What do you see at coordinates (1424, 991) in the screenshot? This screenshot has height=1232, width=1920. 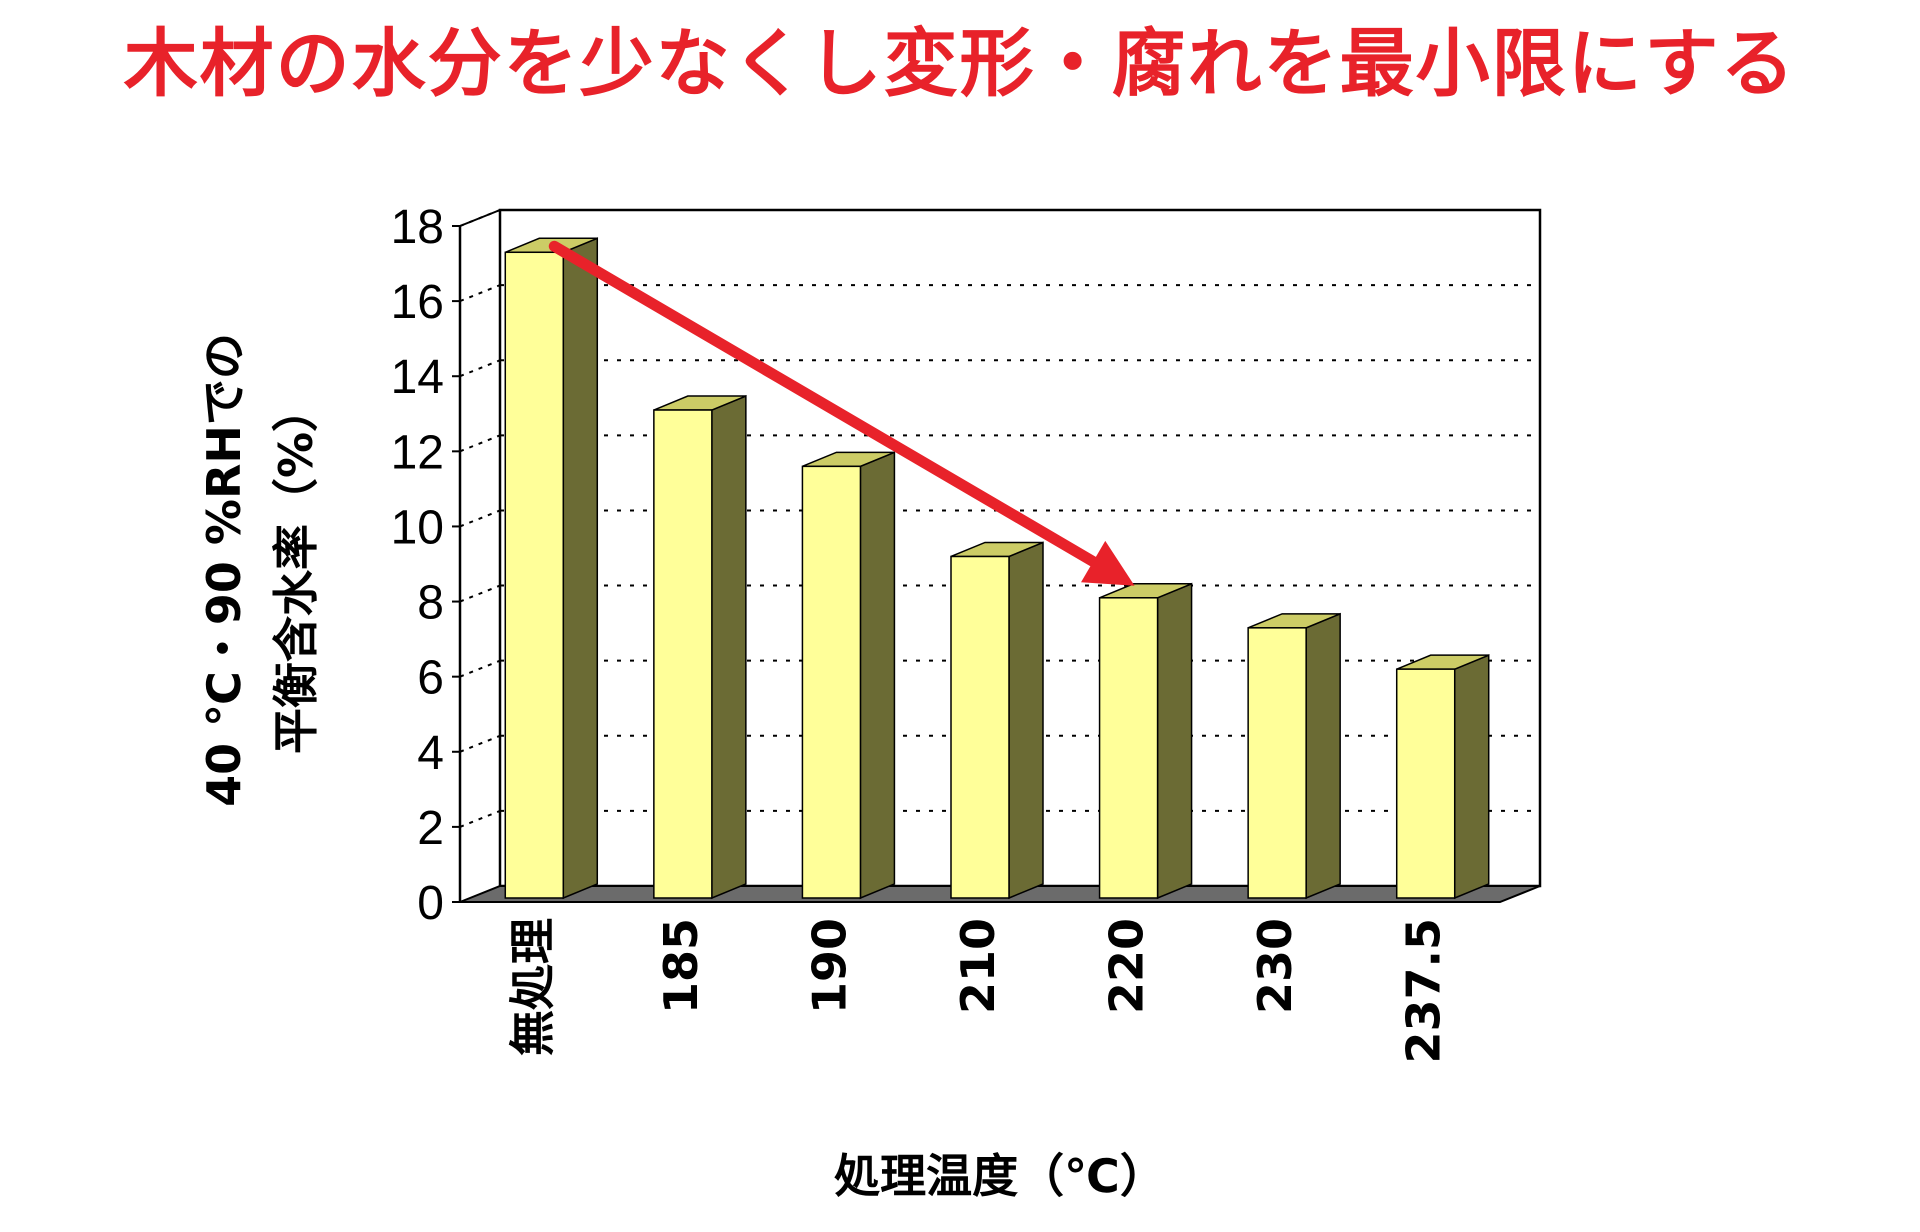 I see `category-label: 237.5` at bounding box center [1424, 991].